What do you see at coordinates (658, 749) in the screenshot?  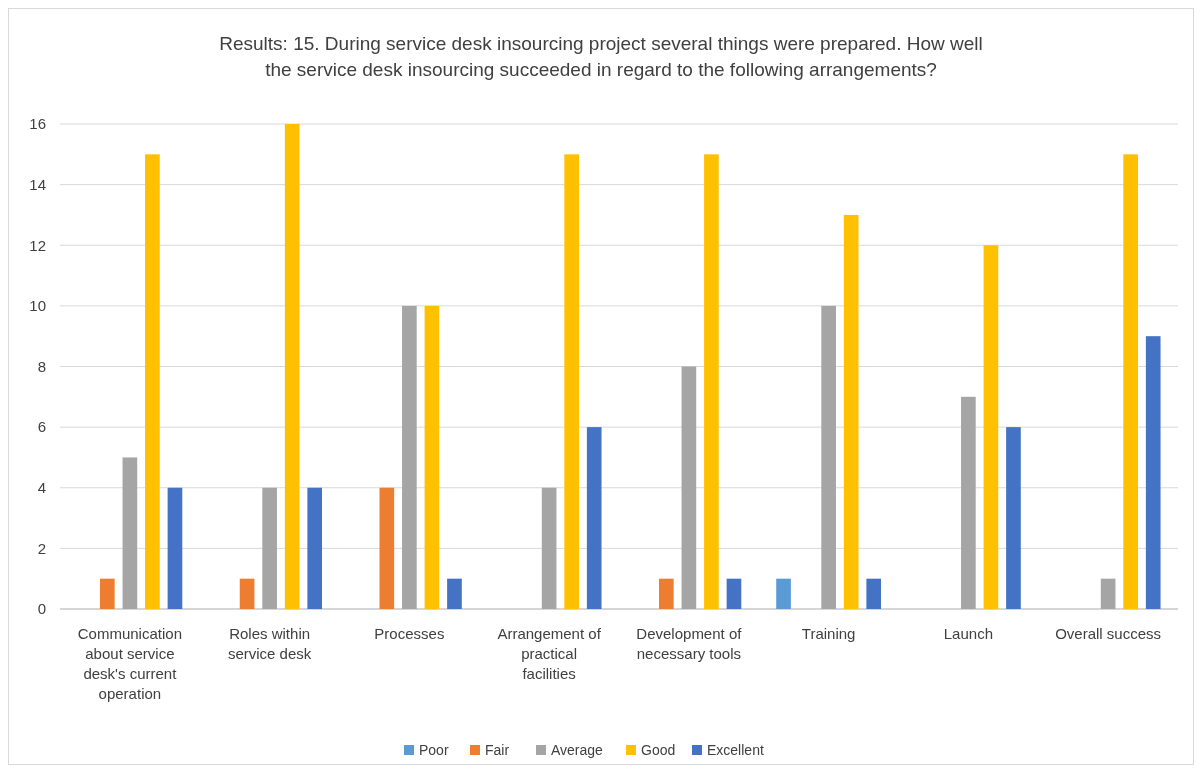 I see `legend-label: Good` at bounding box center [658, 749].